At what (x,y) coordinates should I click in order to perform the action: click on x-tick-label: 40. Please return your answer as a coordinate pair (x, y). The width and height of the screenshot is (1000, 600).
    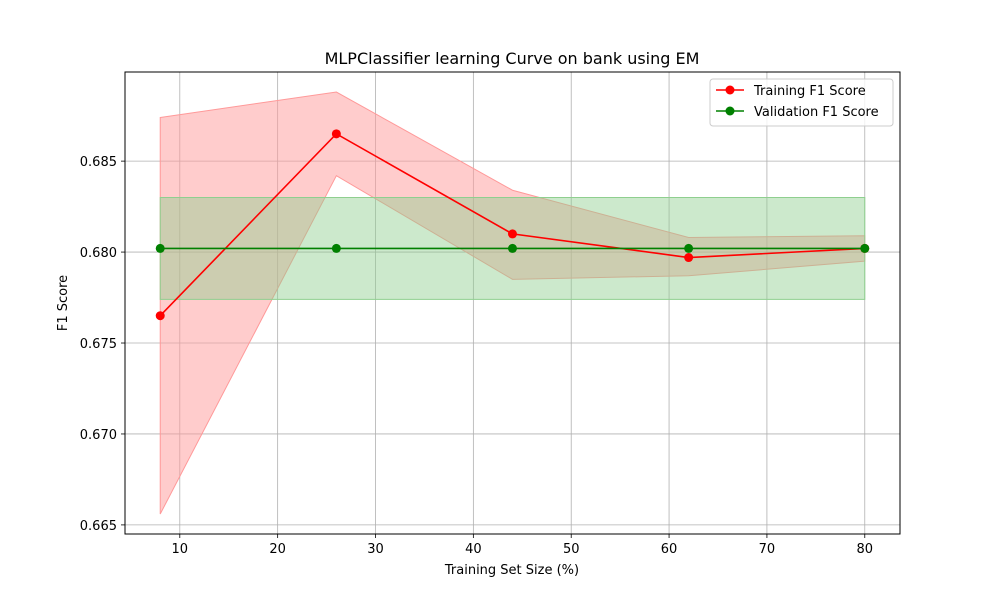
    Looking at the image, I should click on (473, 549).